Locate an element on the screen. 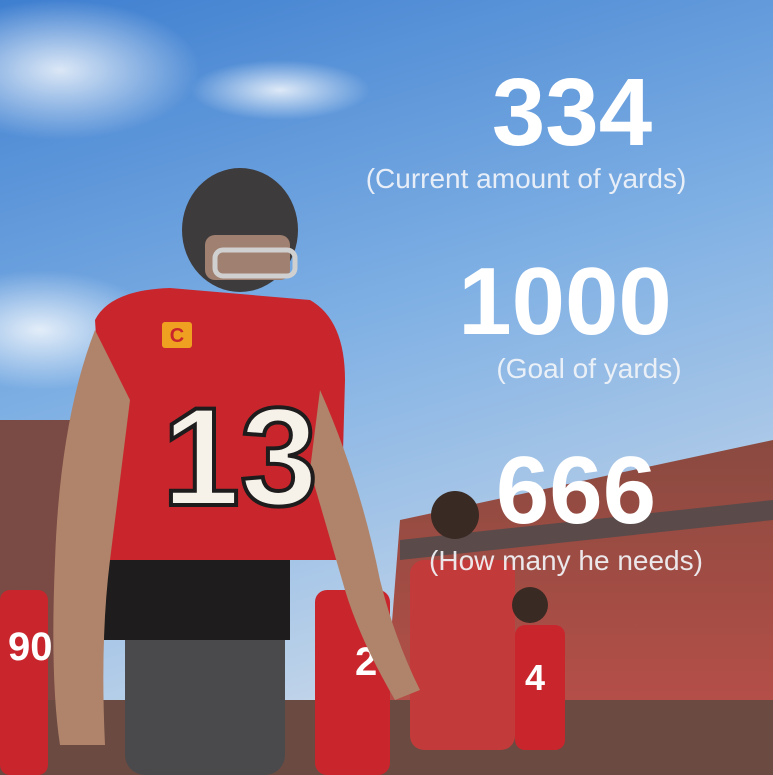  stat-label: (Goal of yards) is located at coordinates (588, 368).